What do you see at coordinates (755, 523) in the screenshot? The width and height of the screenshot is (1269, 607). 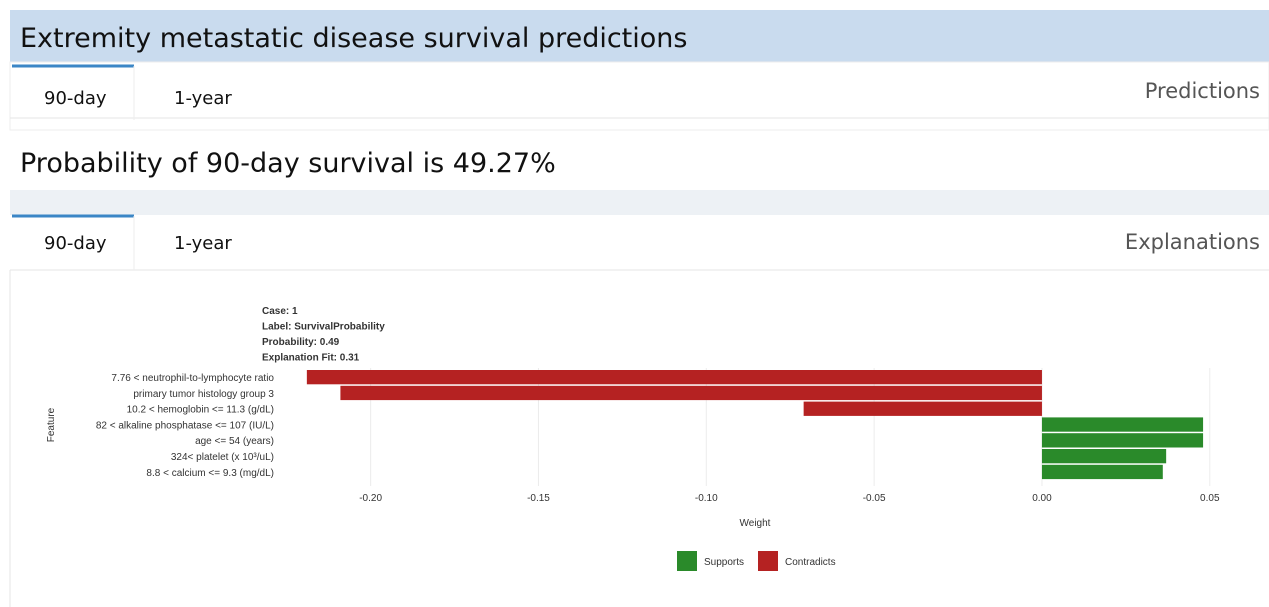 I see `x-axis-label: Weight` at bounding box center [755, 523].